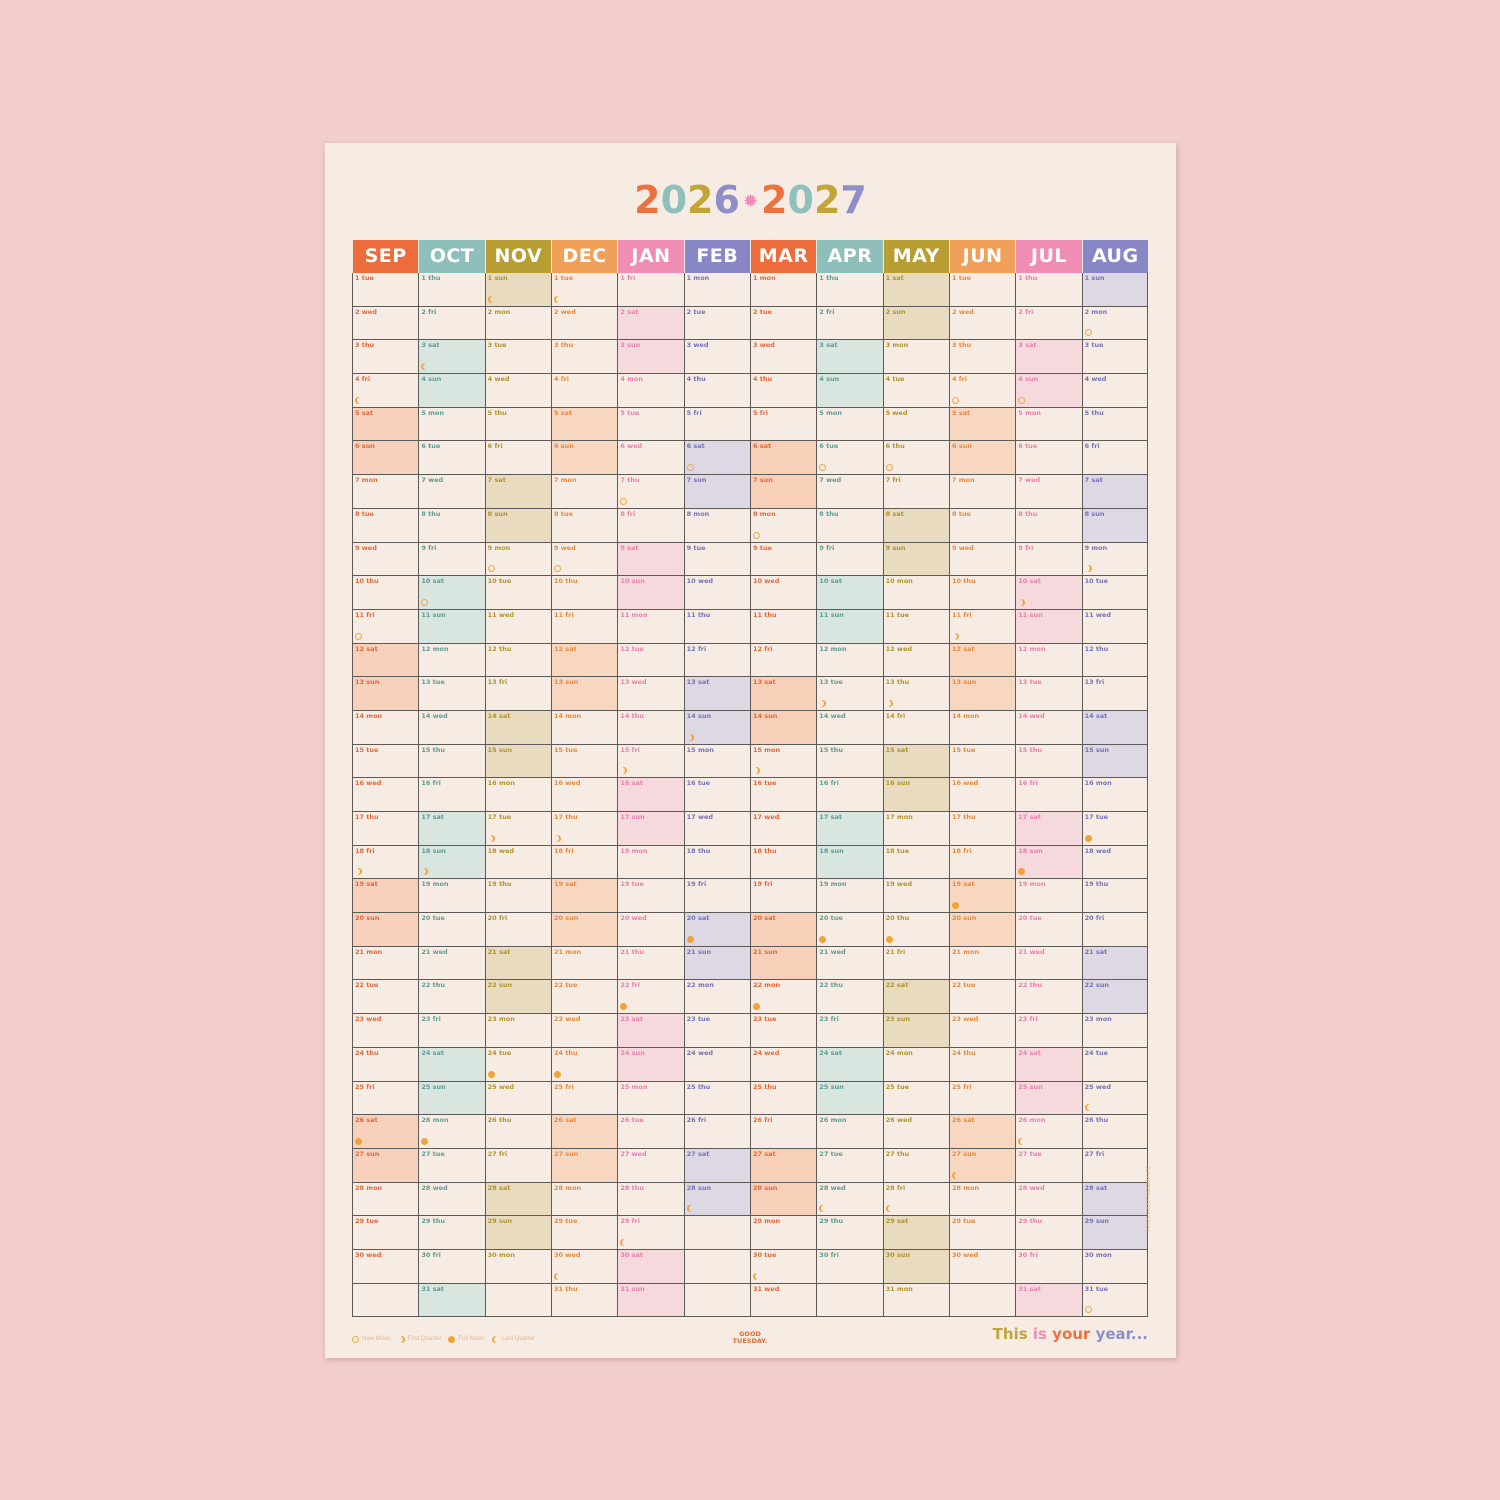 The image size is (1500, 1500). What do you see at coordinates (982, 1132) in the screenshot?
I see `day-cell: 26 sat` at bounding box center [982, 1132].